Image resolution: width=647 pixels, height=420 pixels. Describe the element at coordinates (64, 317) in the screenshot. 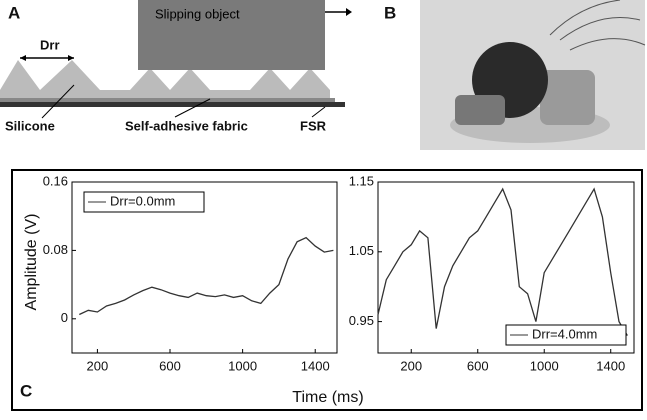

I see `y-tick-label: 0` at that location.